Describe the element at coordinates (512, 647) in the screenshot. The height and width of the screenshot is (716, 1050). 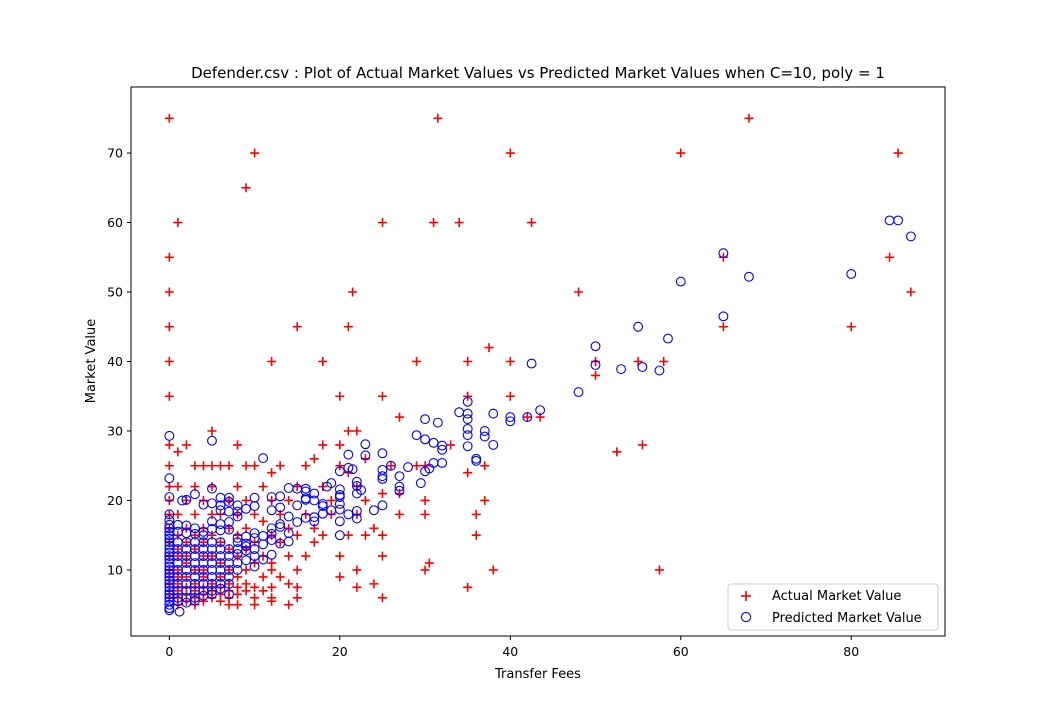
I see `x-axis-ticks: 0 20 40 60 80` at that location.